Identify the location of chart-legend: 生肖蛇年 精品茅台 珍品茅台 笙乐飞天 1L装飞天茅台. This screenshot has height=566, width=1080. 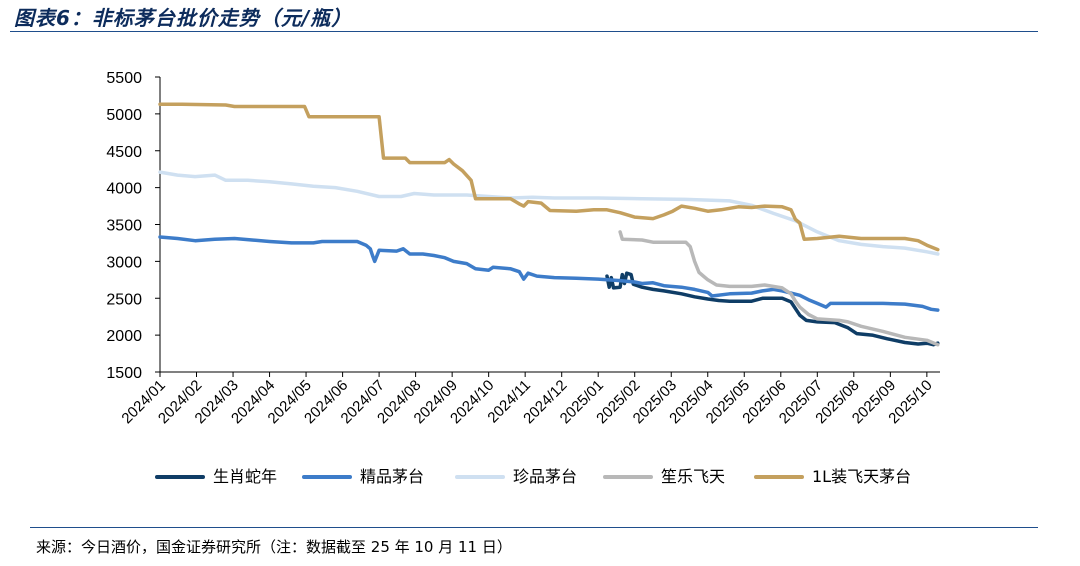
(540, 477).